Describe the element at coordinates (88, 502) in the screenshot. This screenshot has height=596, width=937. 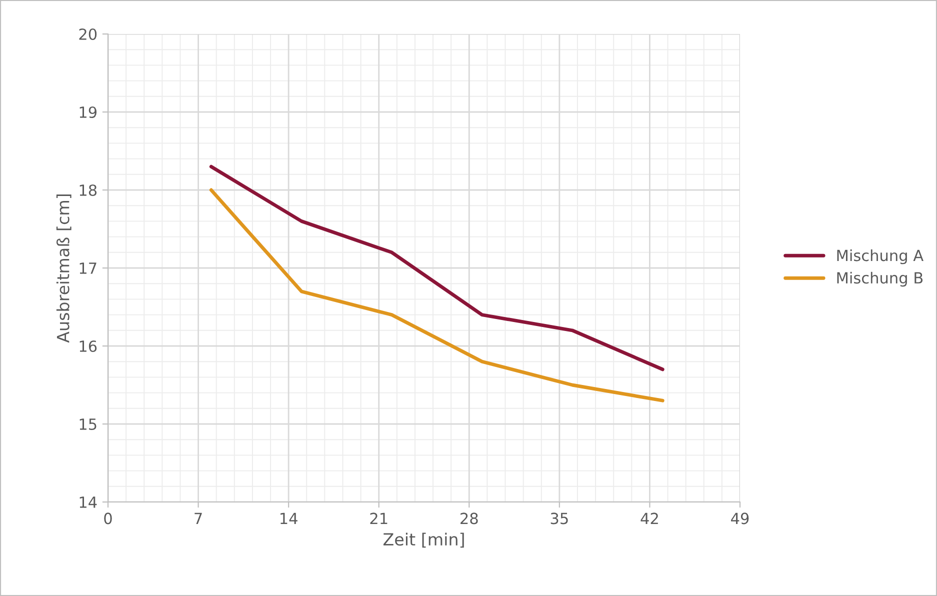
I see `y-tick-label: 14` at that location.